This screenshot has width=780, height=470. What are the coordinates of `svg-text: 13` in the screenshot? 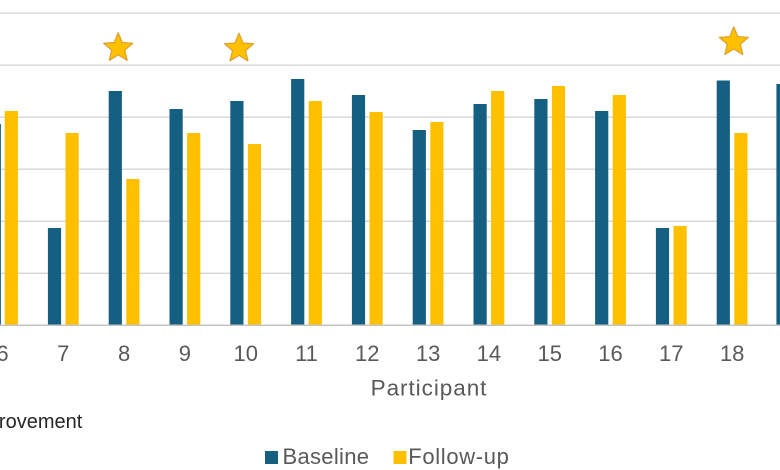 It's located at (428, 353).